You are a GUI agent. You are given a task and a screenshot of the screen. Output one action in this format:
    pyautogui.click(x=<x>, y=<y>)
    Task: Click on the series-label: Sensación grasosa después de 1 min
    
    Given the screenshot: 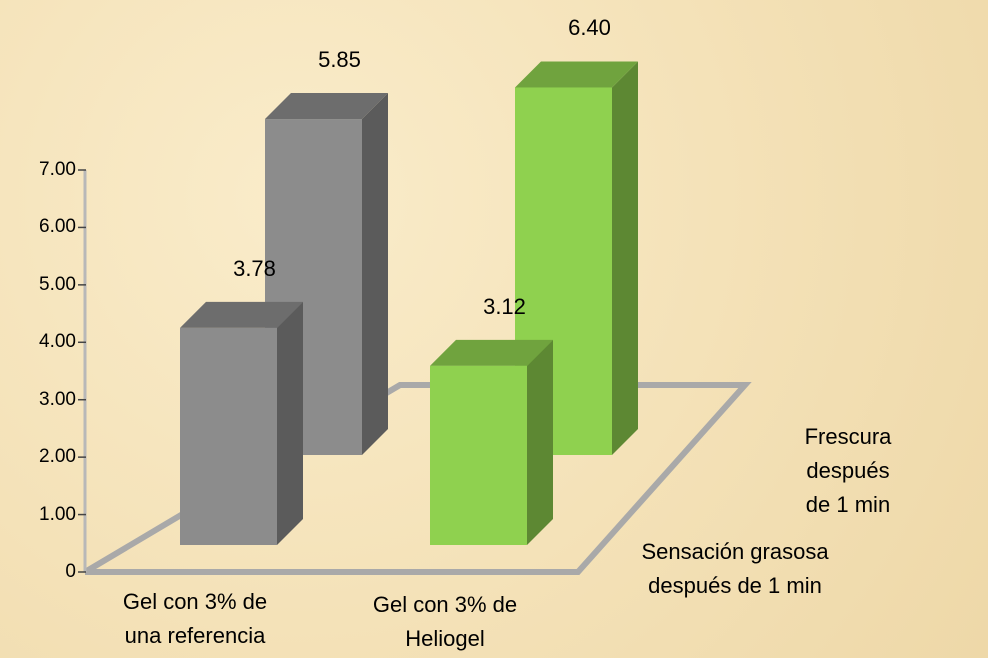 What is the action you would take?
    pyautogui.click(x=735, y=568)
    